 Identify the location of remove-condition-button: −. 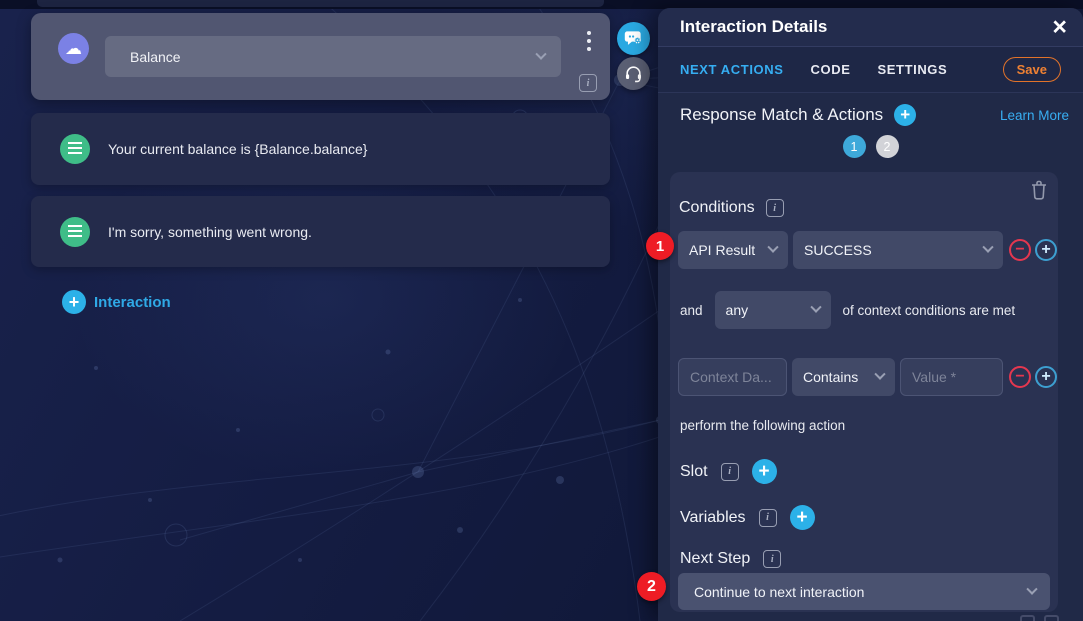
(1020, 250).